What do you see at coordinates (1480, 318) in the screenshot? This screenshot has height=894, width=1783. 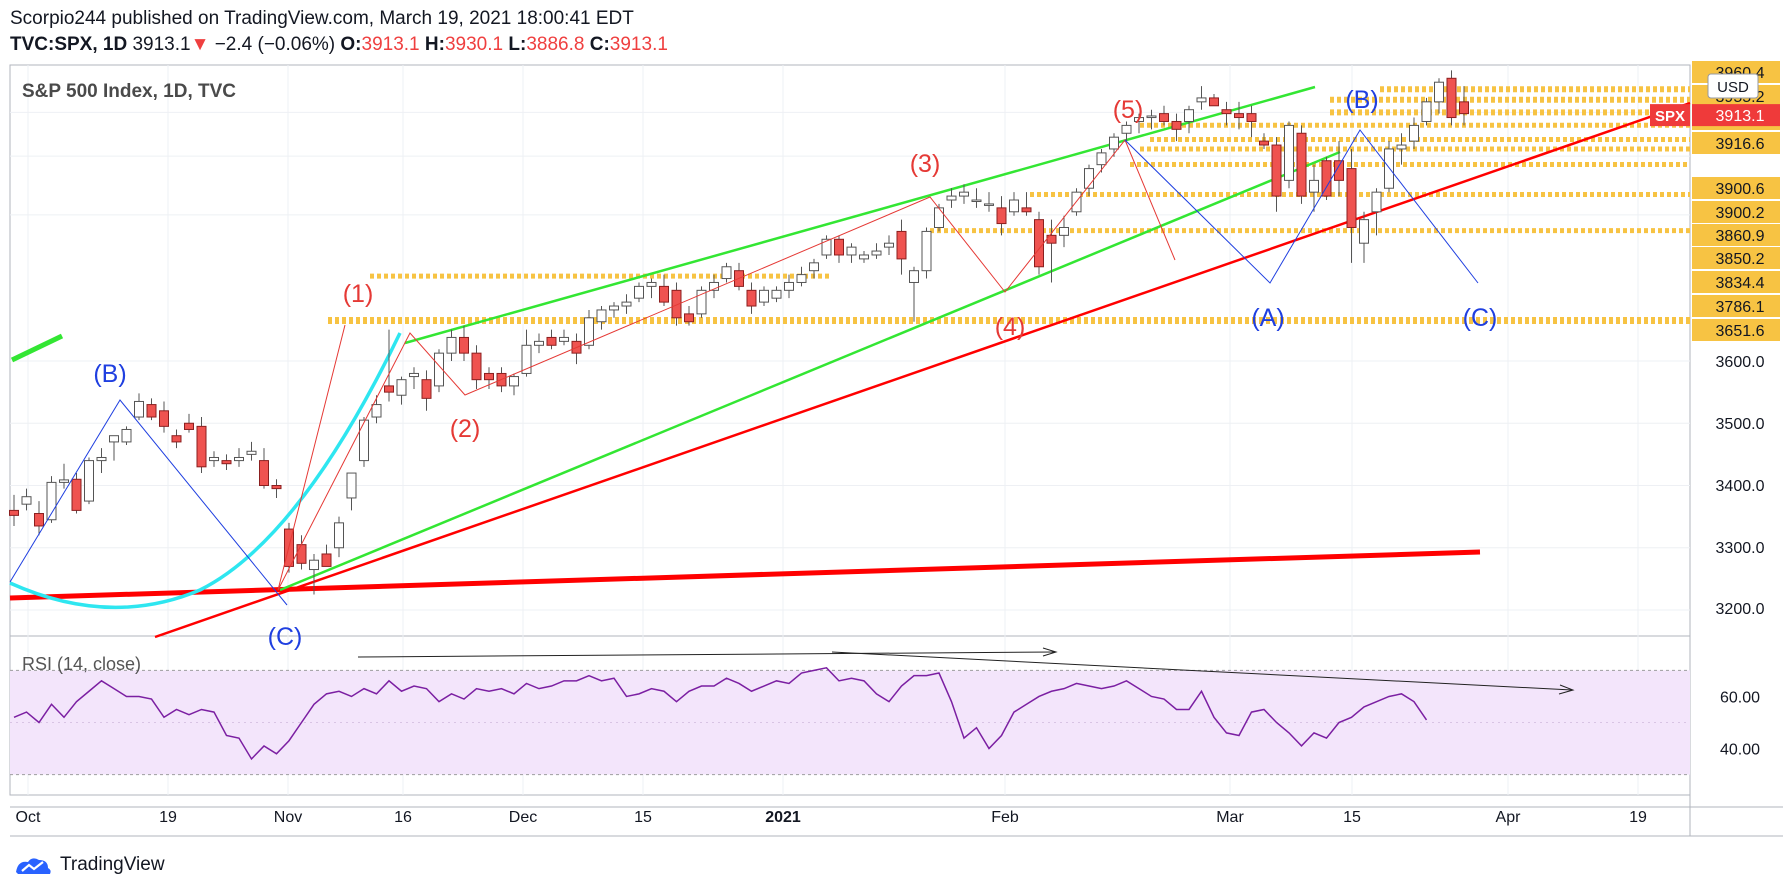 I see `wave-annotation: (C)` at bounding box center [1480, 318].